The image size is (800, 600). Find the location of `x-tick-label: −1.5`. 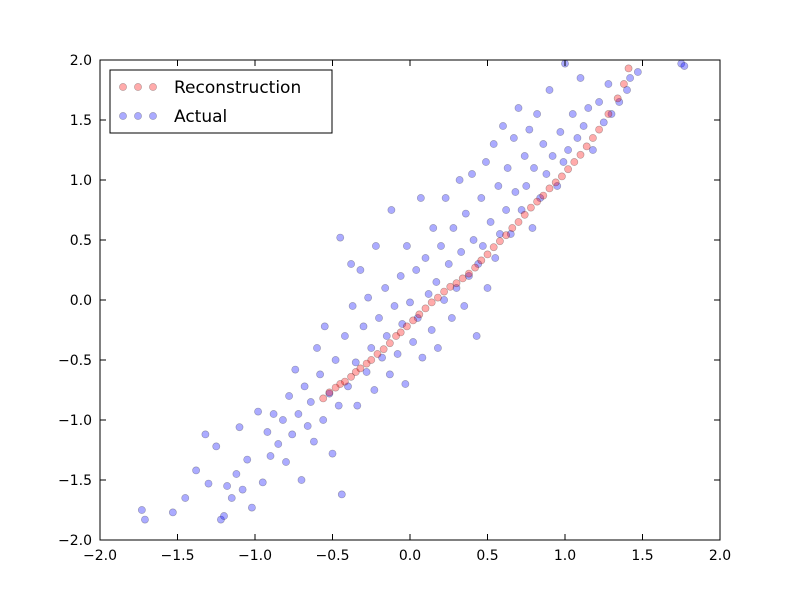

x-tick-label: −1.5 is located at coordinates (178, 556).